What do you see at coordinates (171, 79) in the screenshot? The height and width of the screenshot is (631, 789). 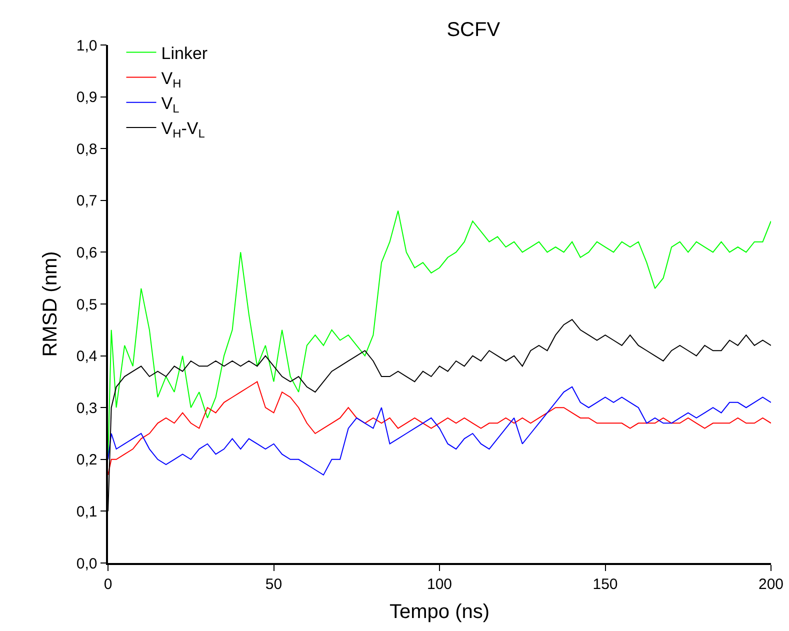 I see `legend-label: V$_{H}$` at bounding box center [171, 79].